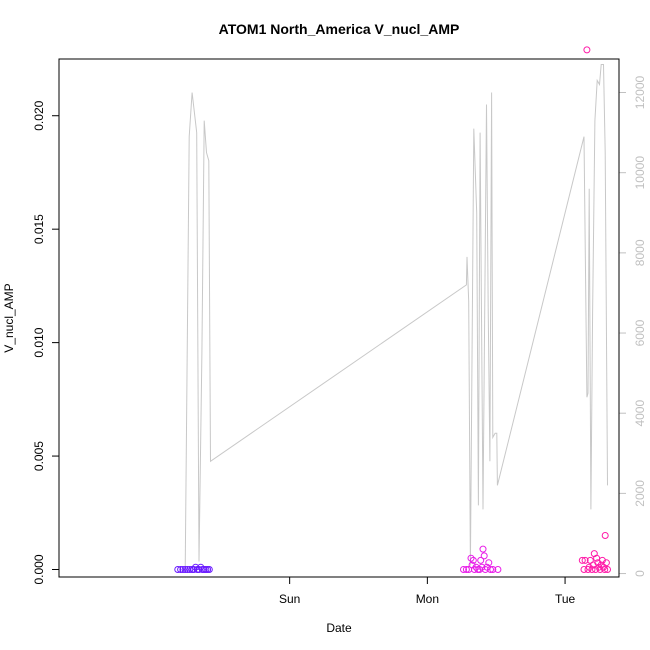  Describe the element at coordinates (640, 493) in the screenshot. I see `y2-tick-label: 2000` at that location.